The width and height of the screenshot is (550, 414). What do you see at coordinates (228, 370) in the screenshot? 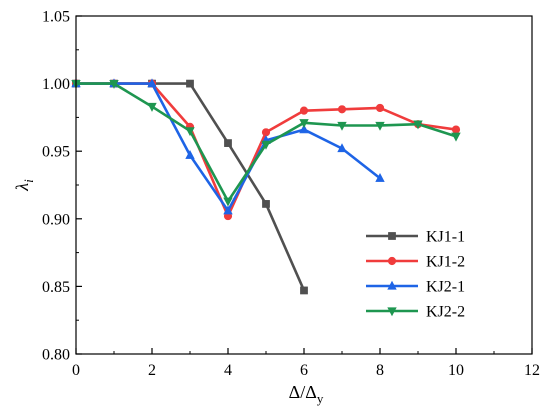
I see `x-tick-label: 4` at bounding box center [228, 370].